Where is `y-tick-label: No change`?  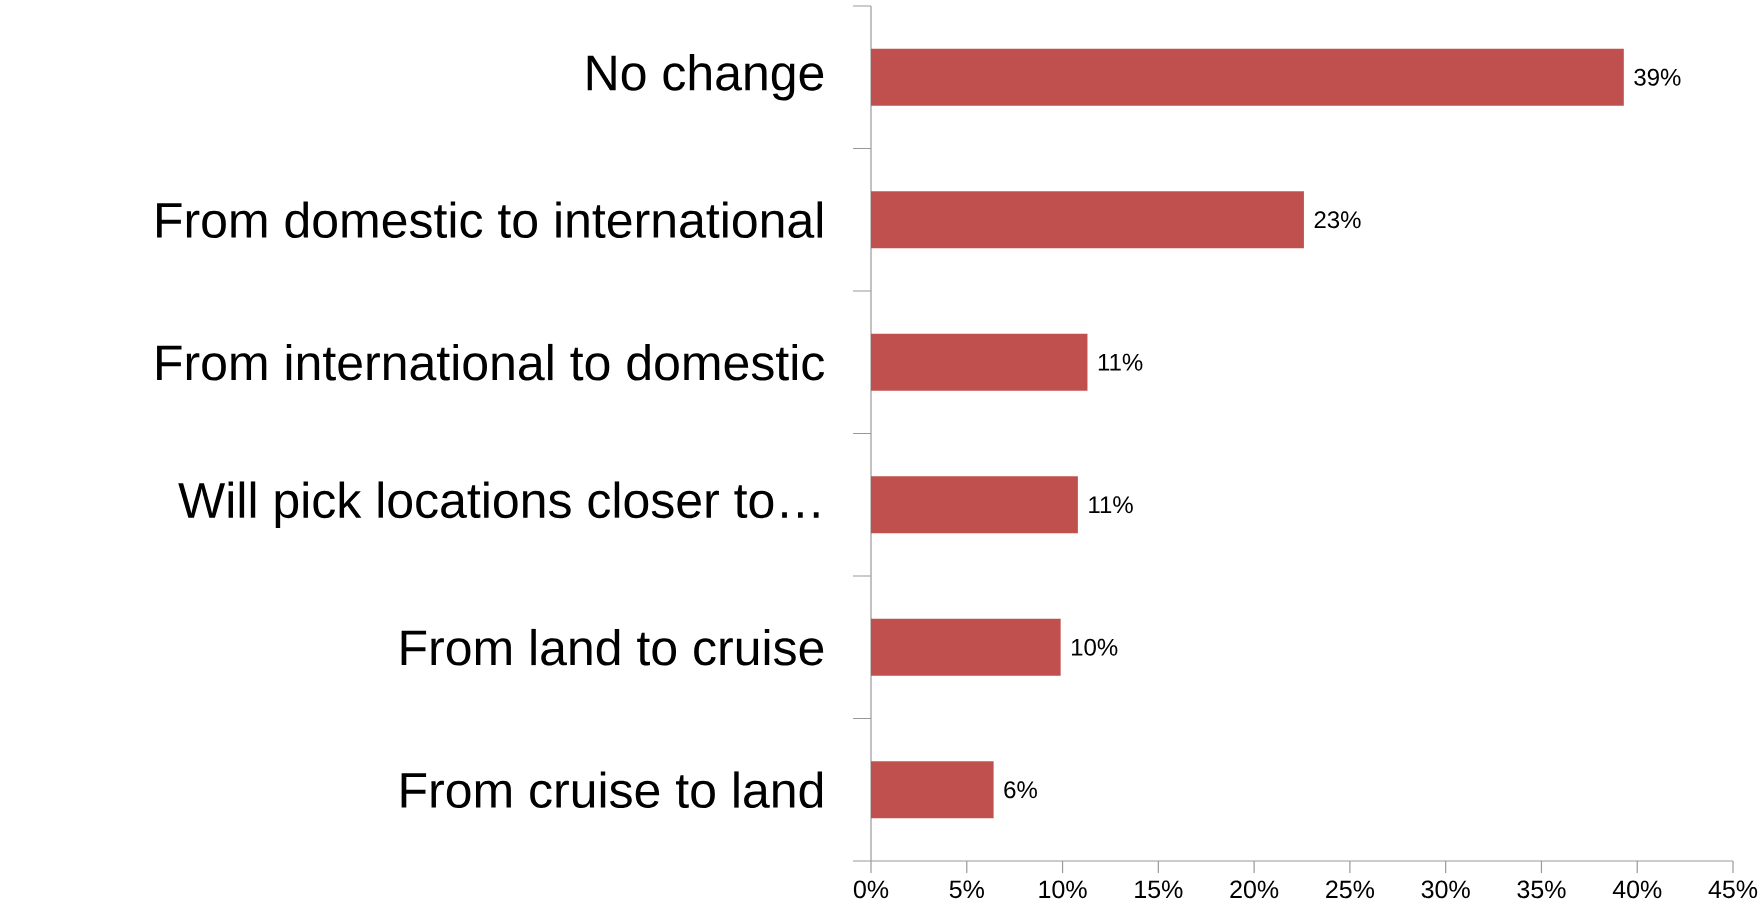 y-tick-label: No change is located at coordinates (705, 77).